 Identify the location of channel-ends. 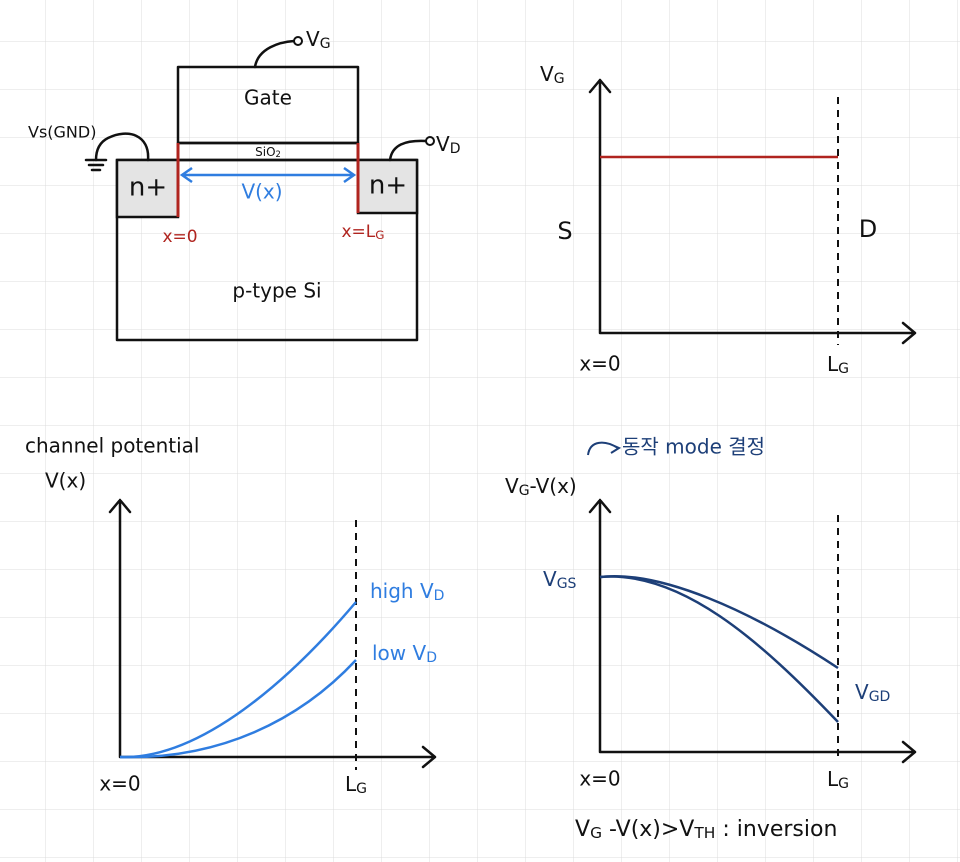
(268, 180).